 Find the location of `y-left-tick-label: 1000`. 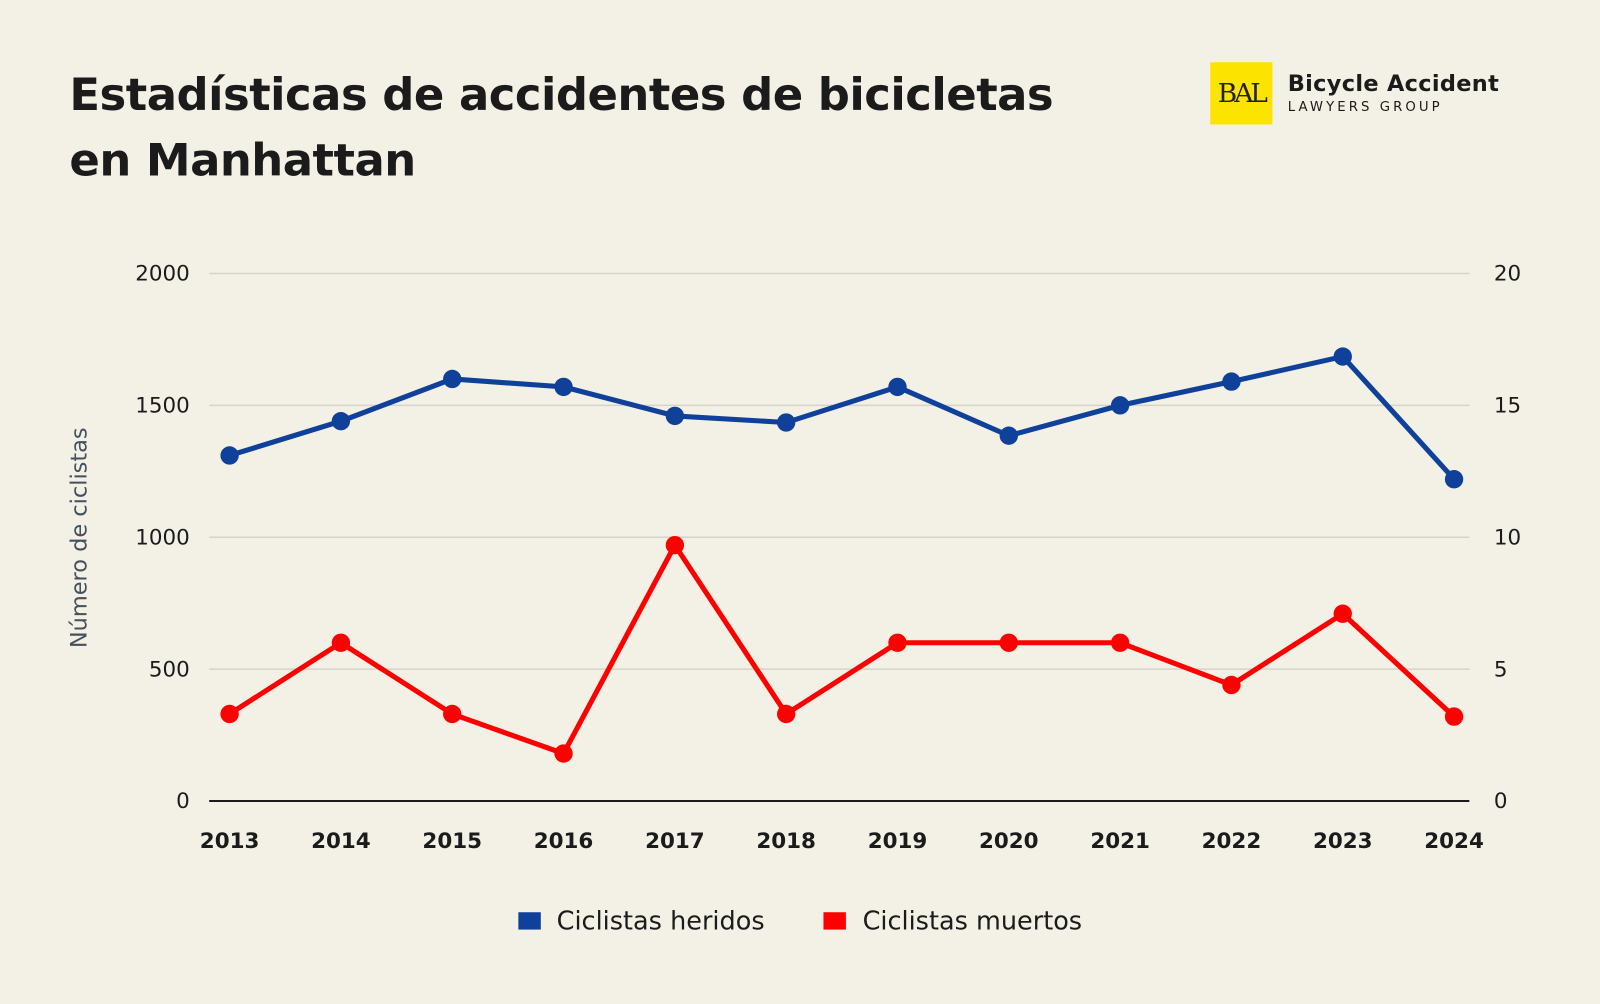

y-left-tick-label: 1000 is located at coordinates (162, 537).